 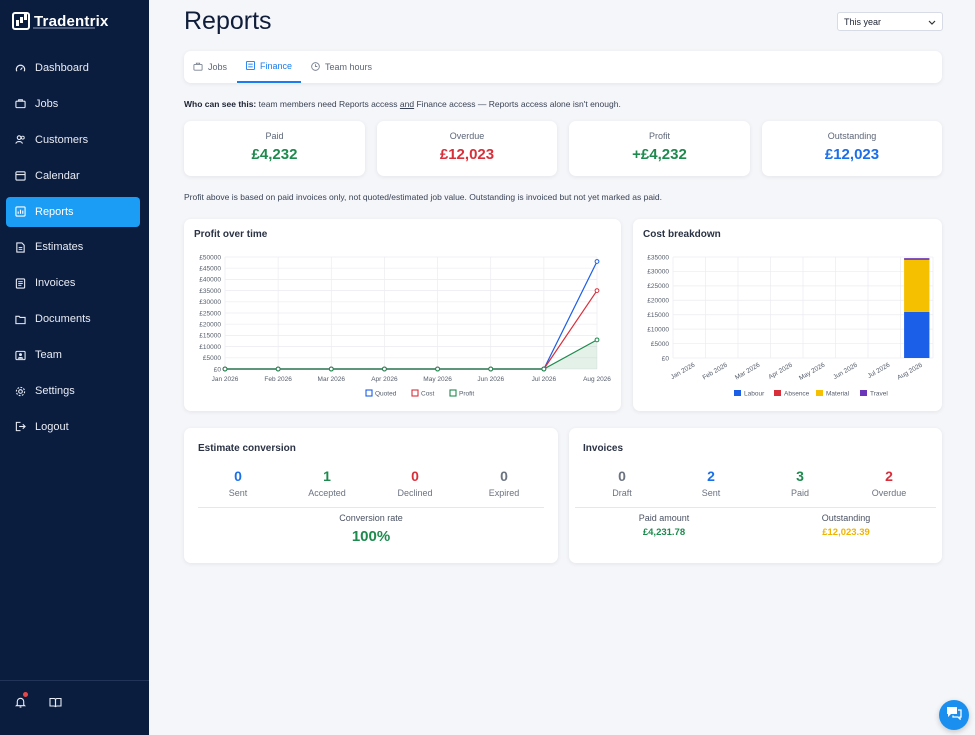 What do you see at coordinates (664, 518) in the screenshot?
I see `paid-amount-label: Paid amount` at bounding box center [664, 518].